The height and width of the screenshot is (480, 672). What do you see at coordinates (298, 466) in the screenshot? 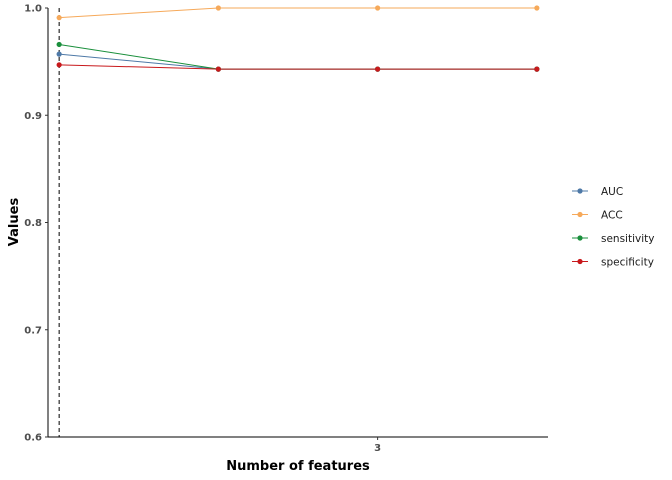
I see `x-axis-title: Number of features` at bounding box center [298, 466].